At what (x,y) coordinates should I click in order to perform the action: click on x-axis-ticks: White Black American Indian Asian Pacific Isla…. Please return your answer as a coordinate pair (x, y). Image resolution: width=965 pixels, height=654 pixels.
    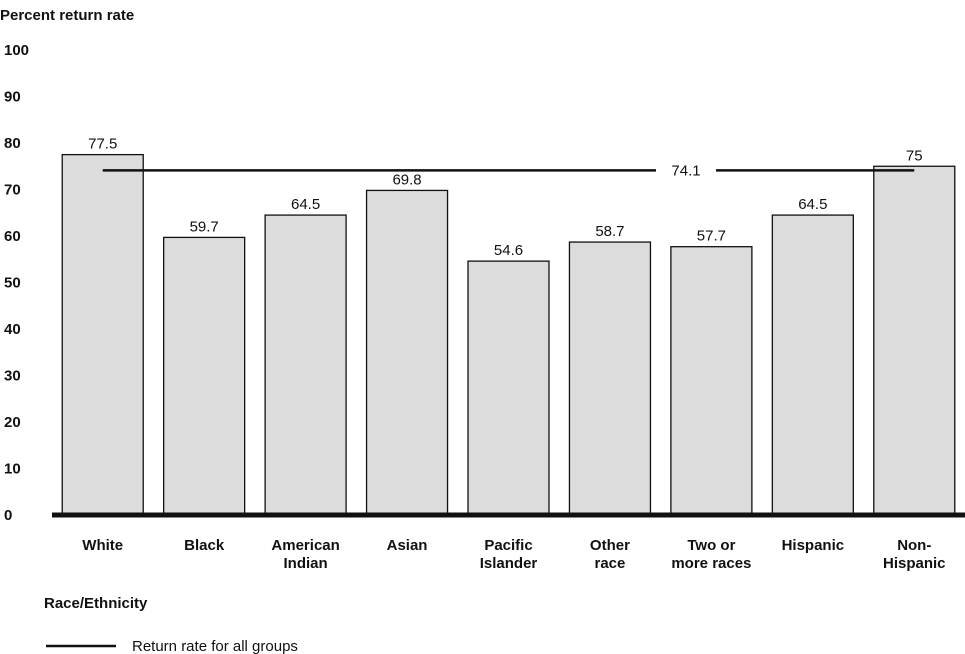
    Looking at the image, I should click on (513, 554).